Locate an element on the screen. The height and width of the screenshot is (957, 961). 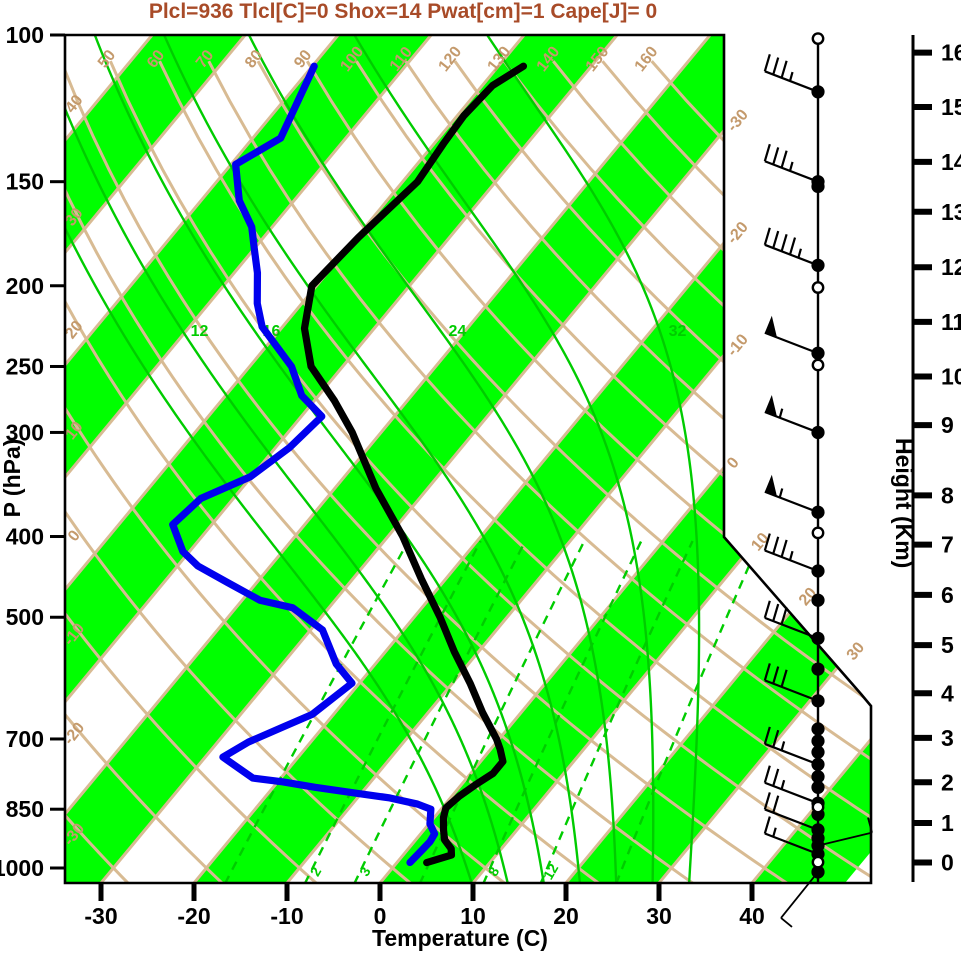
surface-barb-feather is located at coordinates (786, 922).